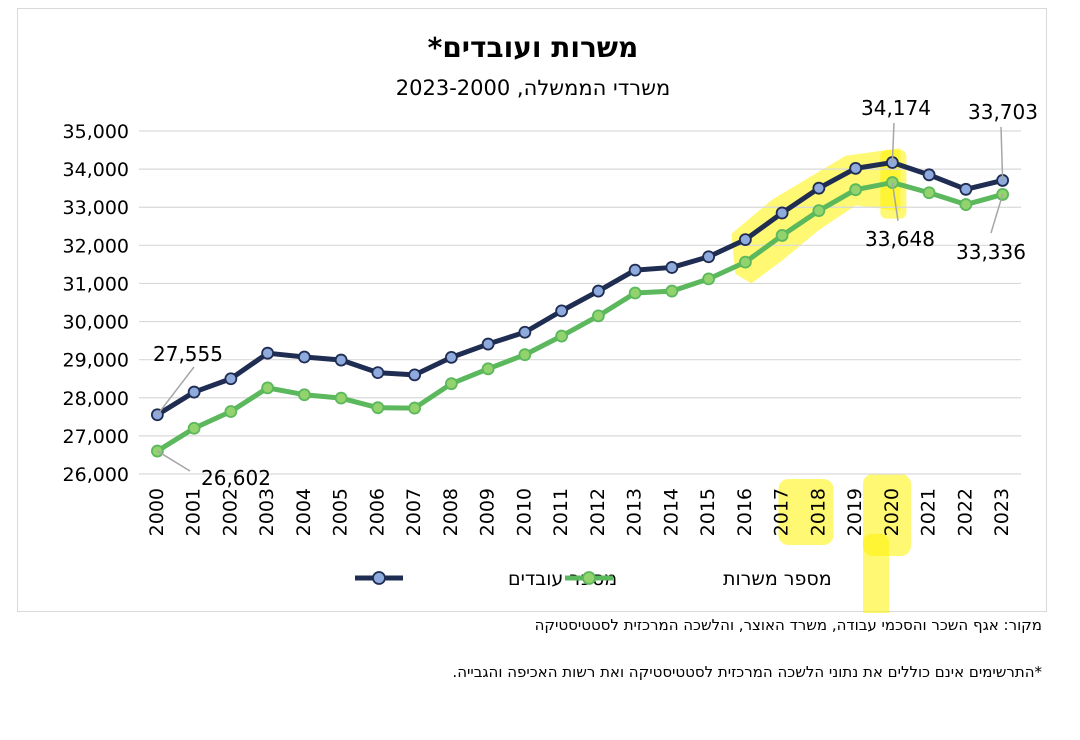  What do you see at coordinates (96, 208) in the screenshot?
I see `y-tick-label: 33,000` at bounding box center [96, 208].